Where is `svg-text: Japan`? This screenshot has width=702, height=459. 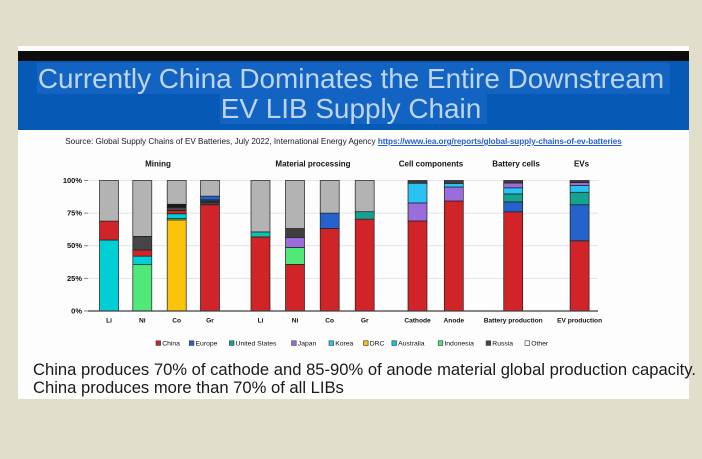 svg-text: Japan is located at coordinates (307, 343).